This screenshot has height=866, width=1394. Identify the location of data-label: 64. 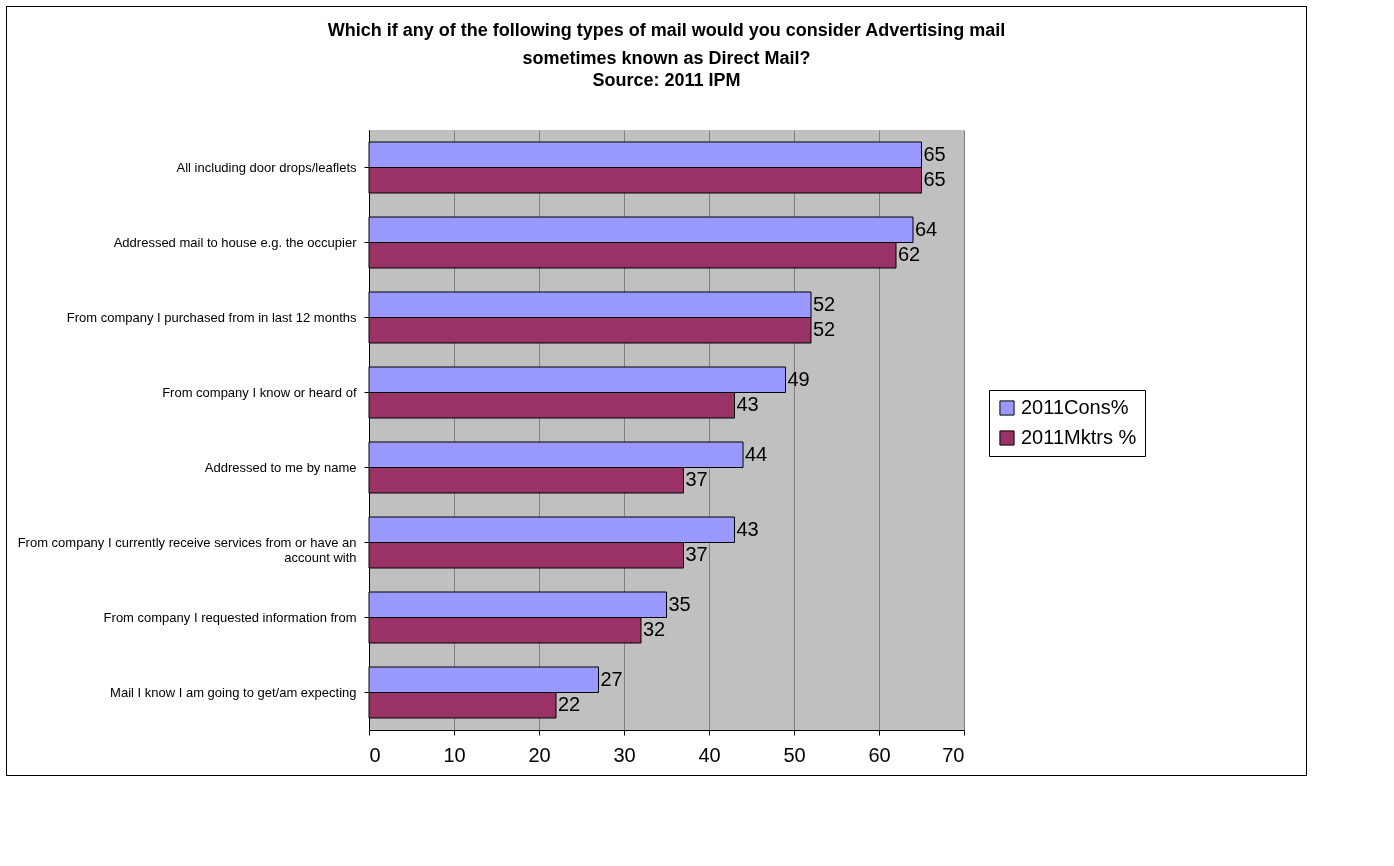
(926, 228).